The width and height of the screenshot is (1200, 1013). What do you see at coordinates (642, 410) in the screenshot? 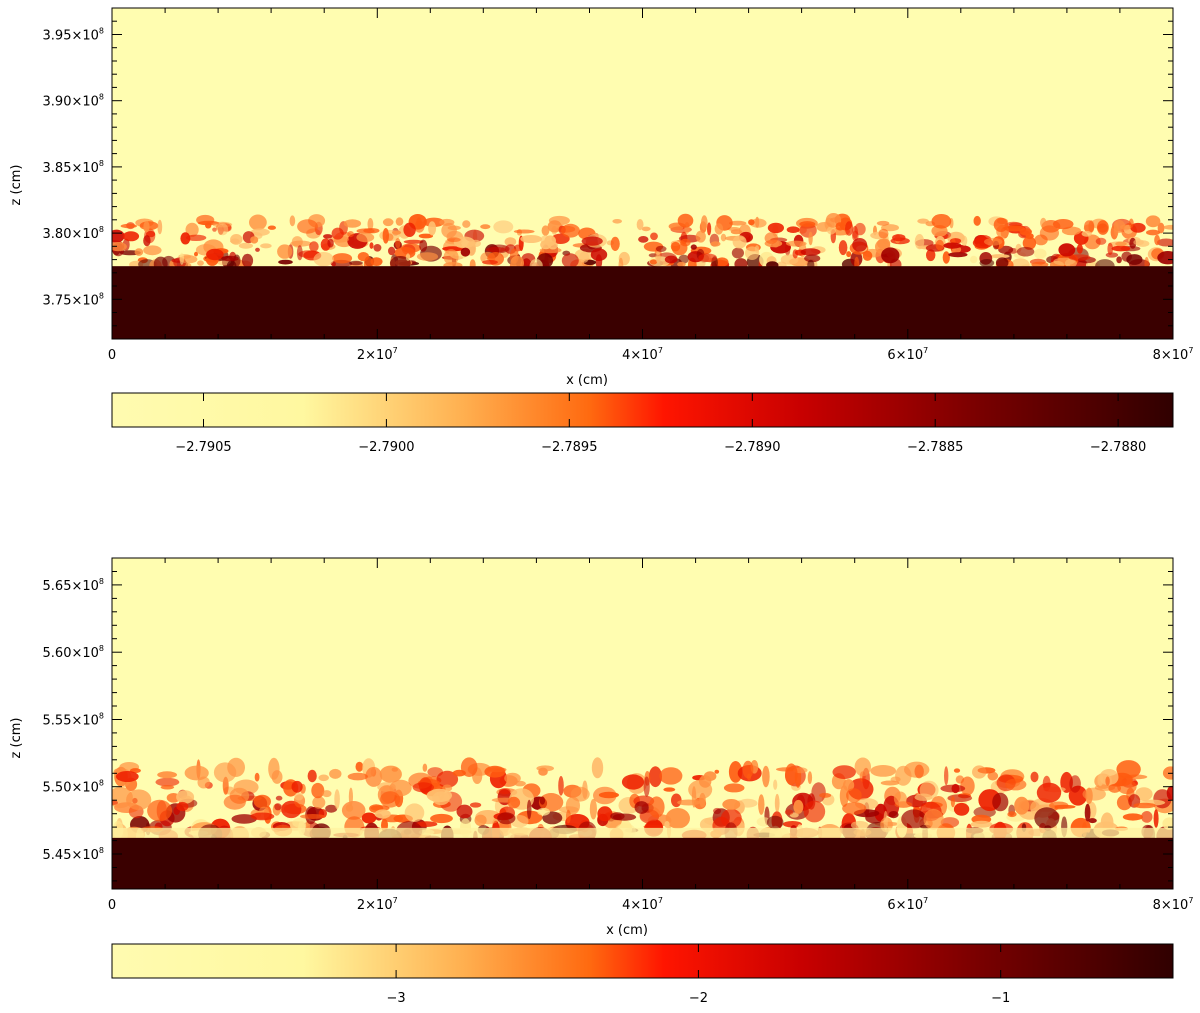
I see `top-colorbar` at bounding box center [642, 410].